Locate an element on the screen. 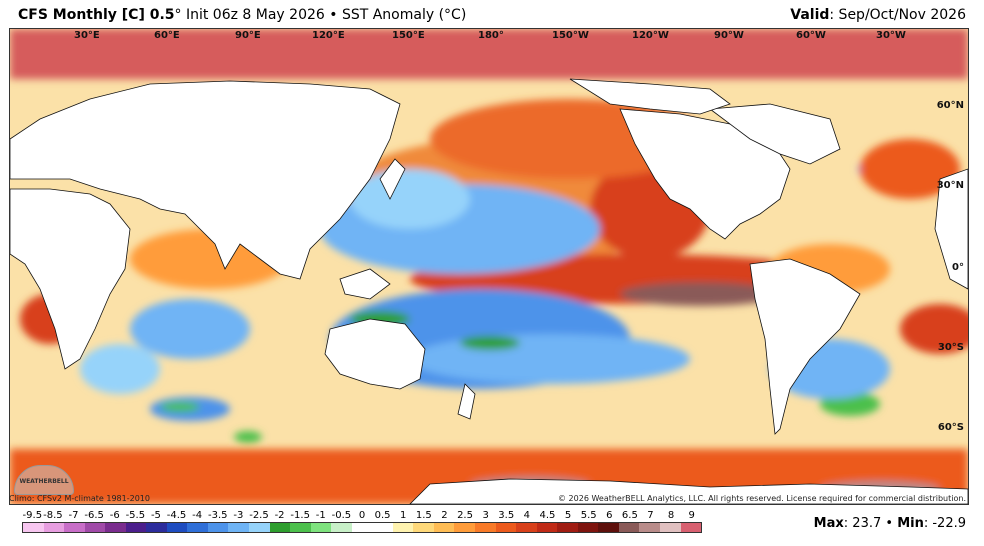 The height and width of the screenshot is (546, 984). lon-label: 180° is located at coordinates (491, 35).